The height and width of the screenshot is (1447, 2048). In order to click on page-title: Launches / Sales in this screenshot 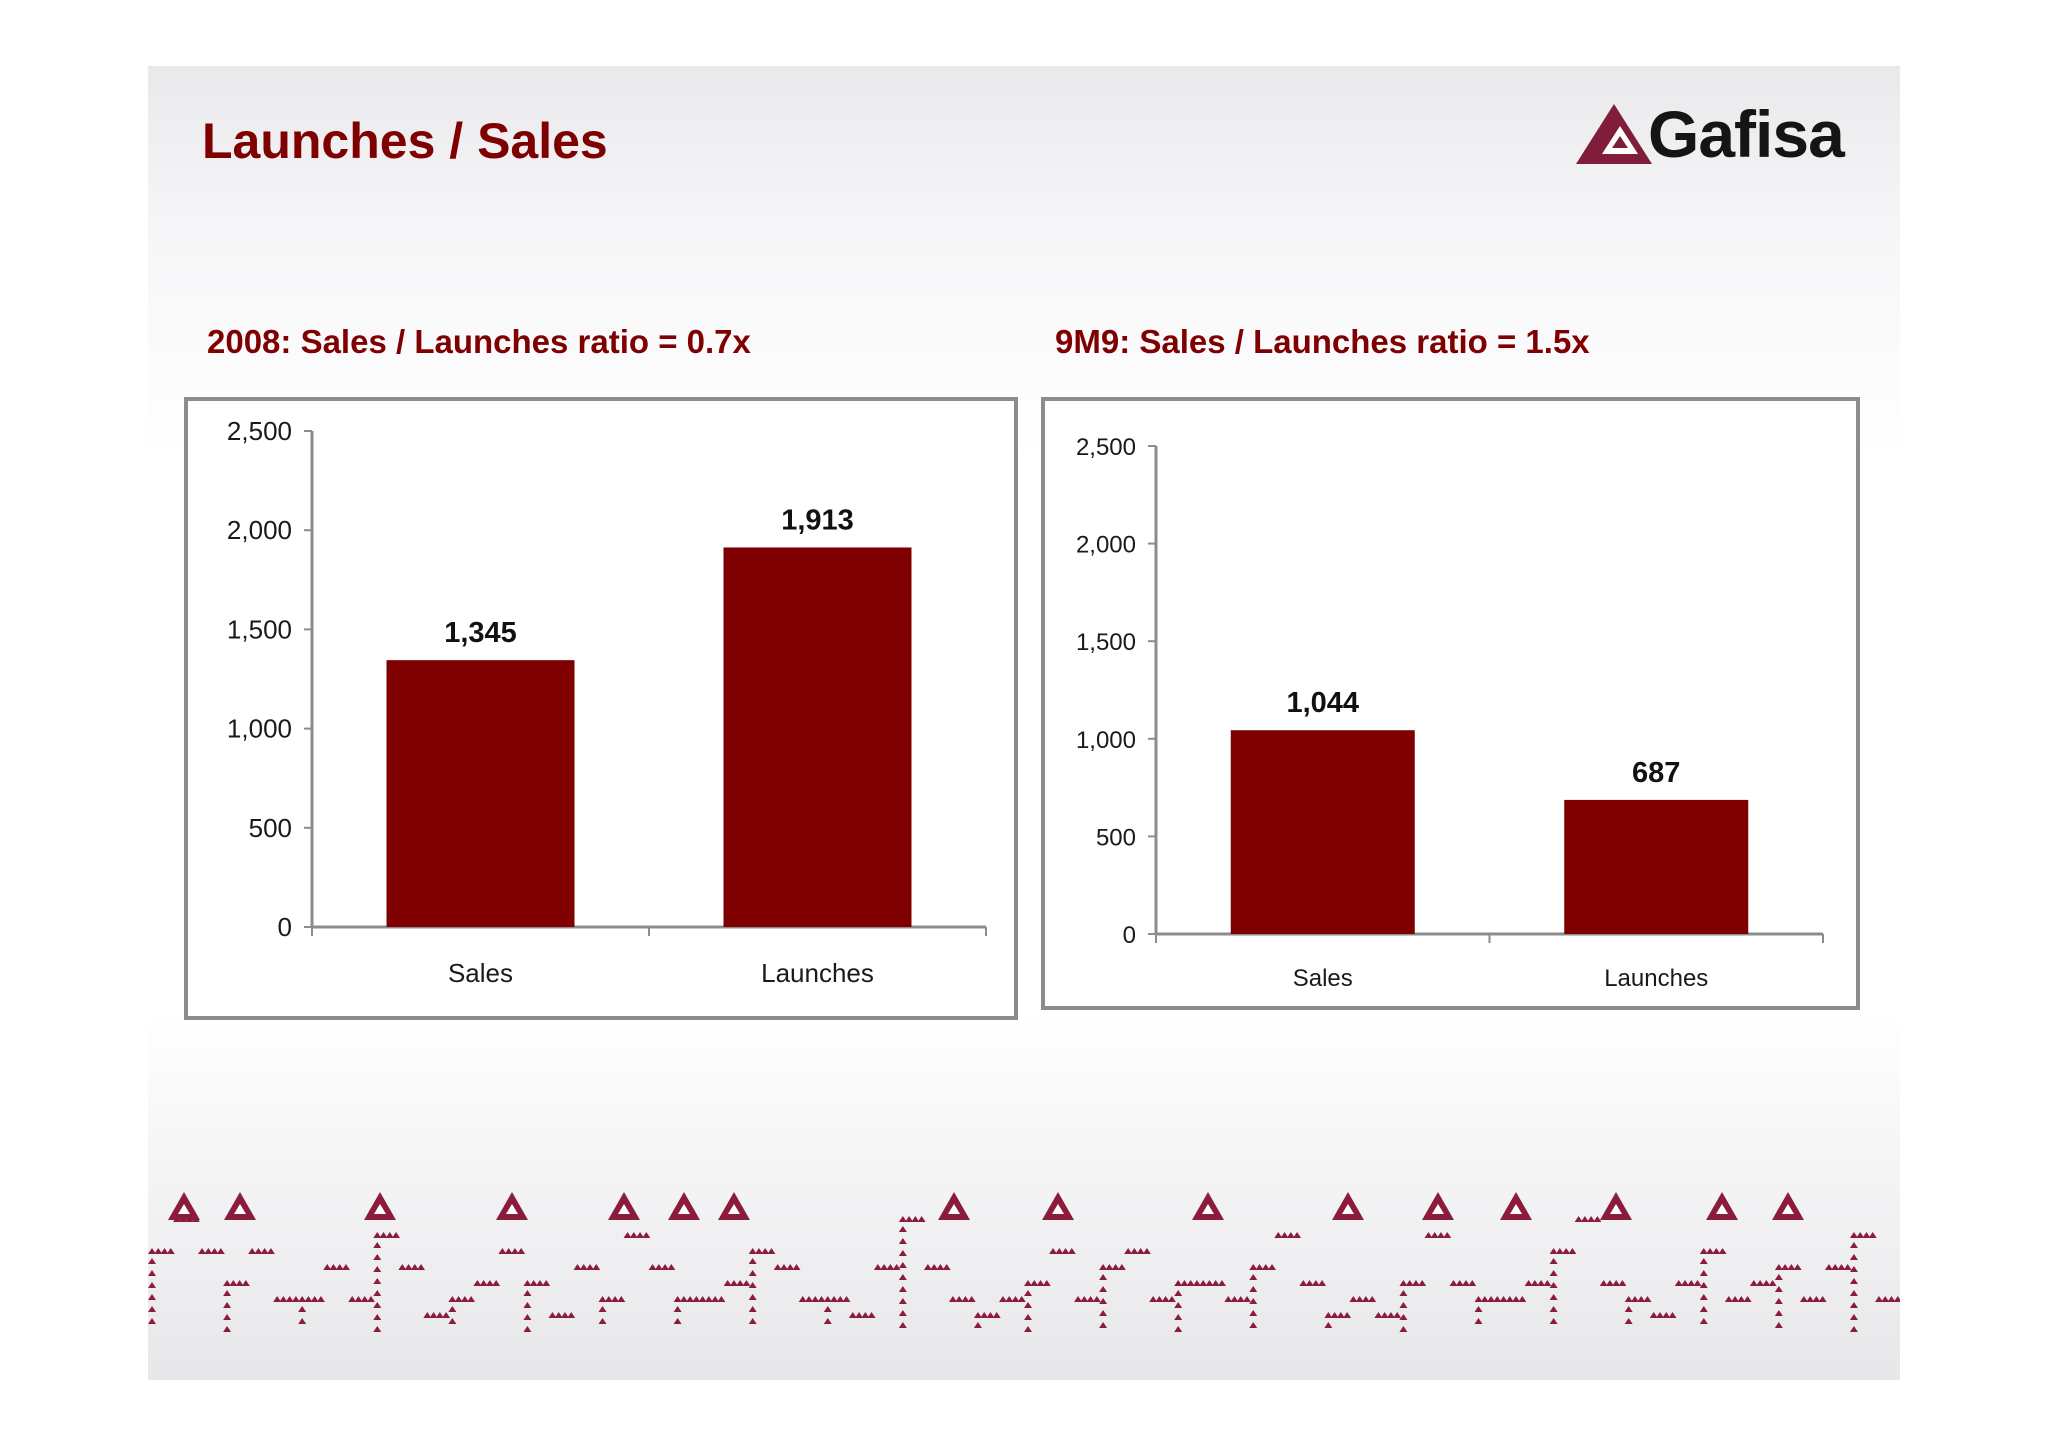, I will do `click(405, 141)`.